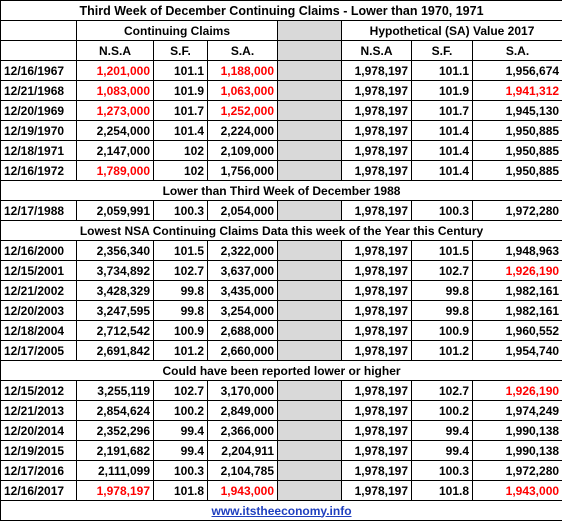 This screenshot has width=562, height=527. I want to click on value-cell: 101.4, so click(180, 130).